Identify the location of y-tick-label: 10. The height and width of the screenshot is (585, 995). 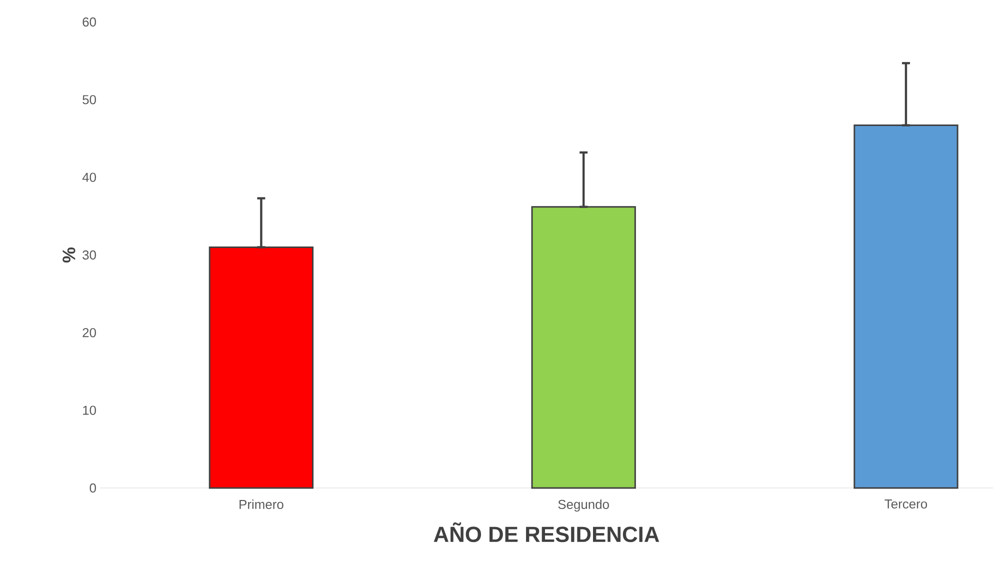
(89, 410).